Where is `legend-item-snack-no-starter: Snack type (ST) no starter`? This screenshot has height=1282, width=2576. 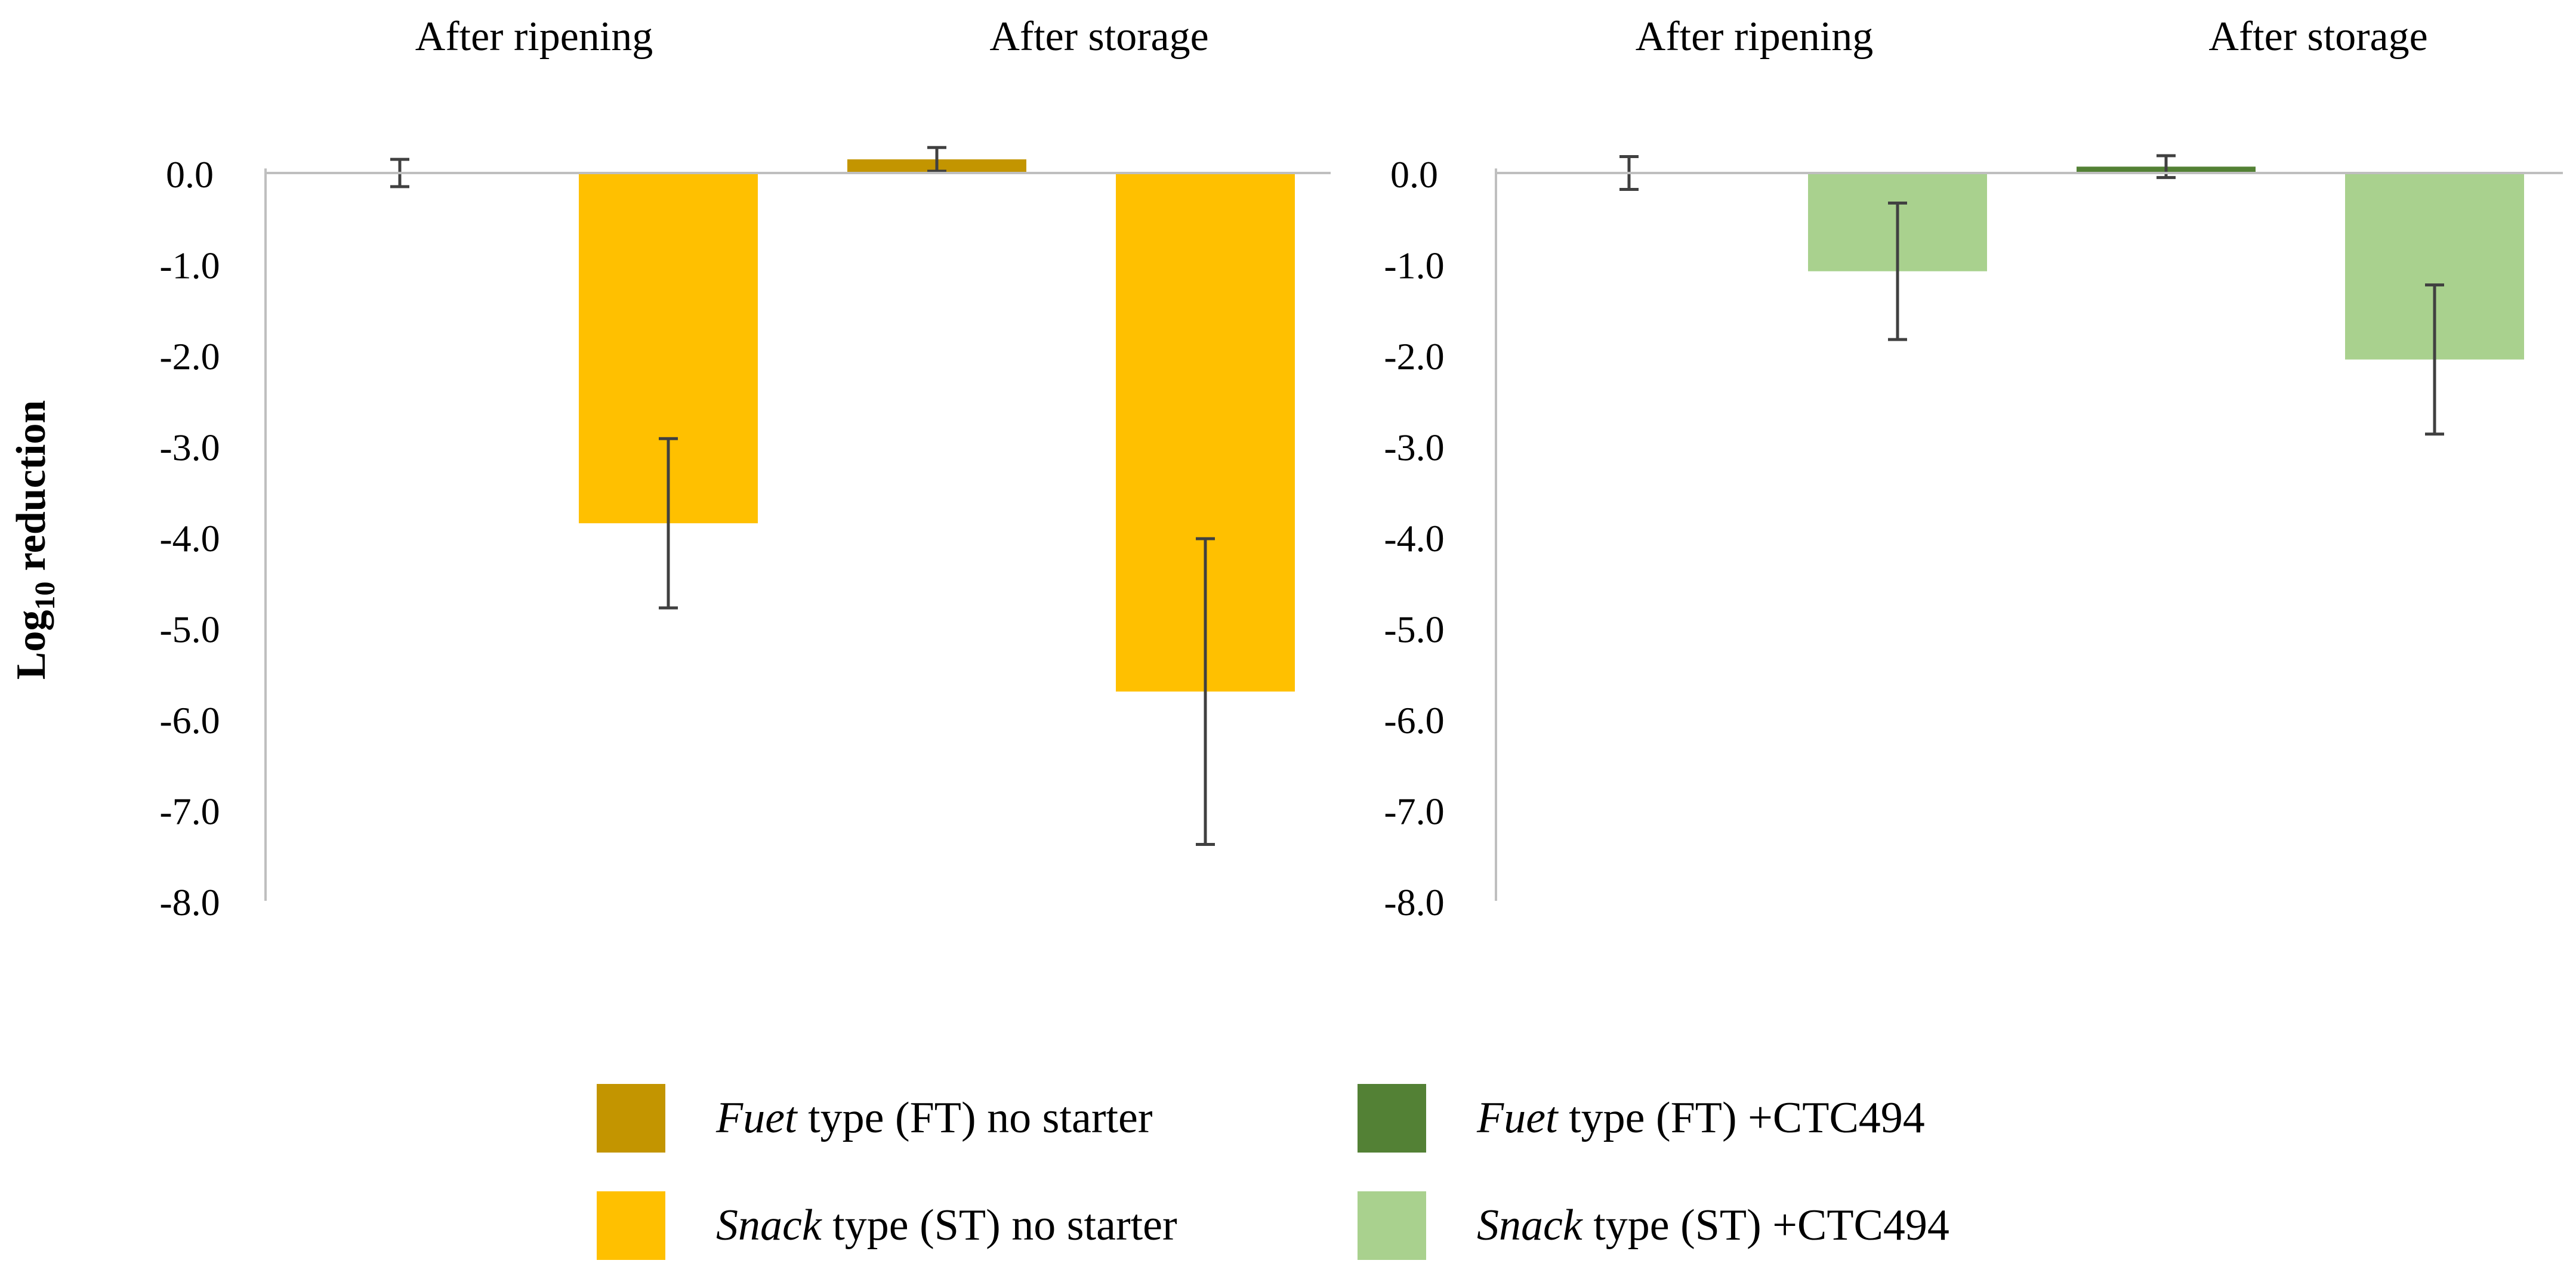
legend-item-snack-no-starter: Snack type (ST) no starter is located at coordinates (887, 1225).